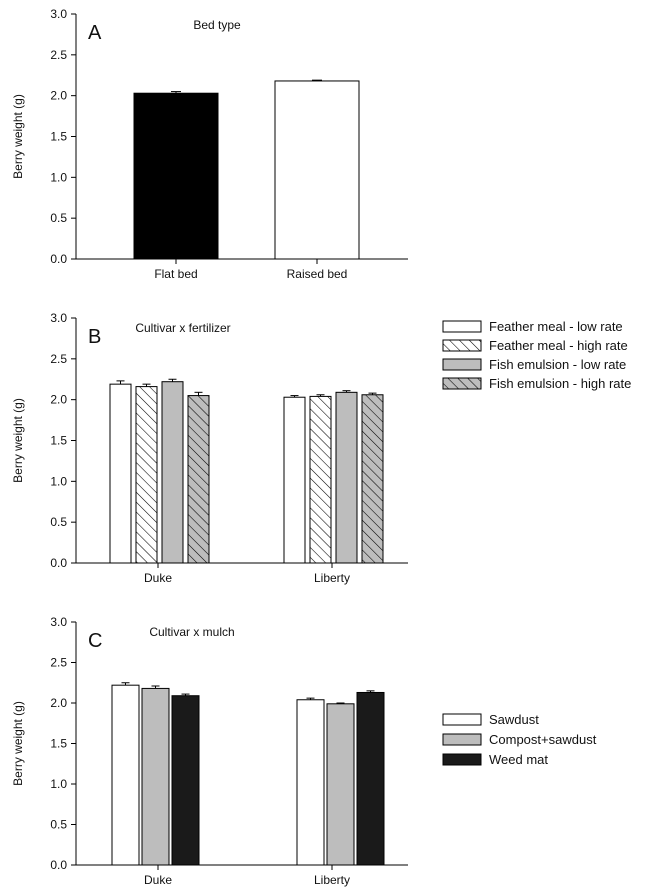 The height and width of the screenshot is (890, 648). I want to click on panel-label: C, so click(95, 641).